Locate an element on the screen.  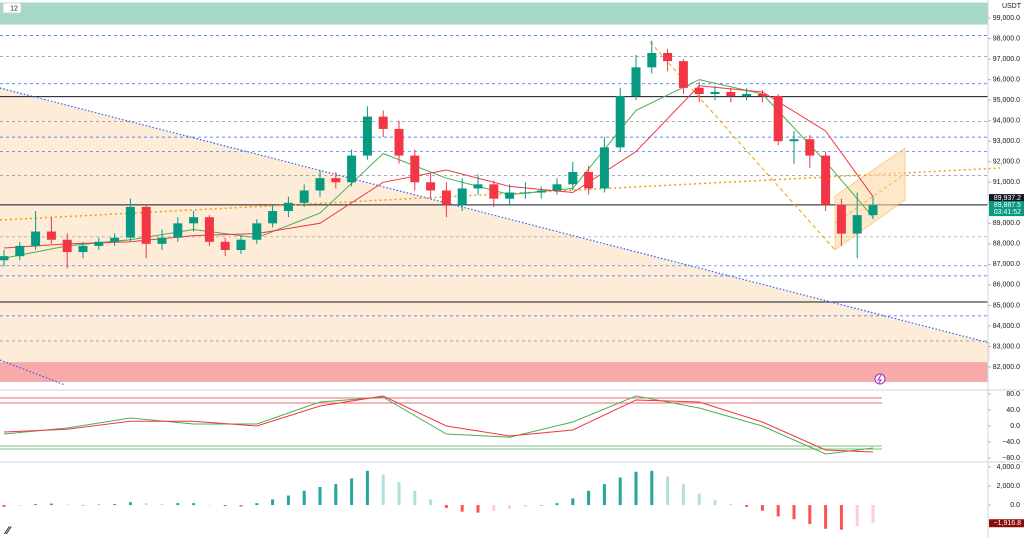
price-tag is located at coordinates (1006, 205).